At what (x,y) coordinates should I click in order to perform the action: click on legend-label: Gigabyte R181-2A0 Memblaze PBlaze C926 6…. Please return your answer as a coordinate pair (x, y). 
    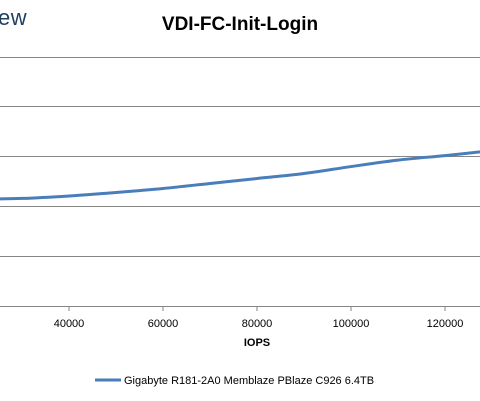
    Looking at the image, I should click on (249, 381).